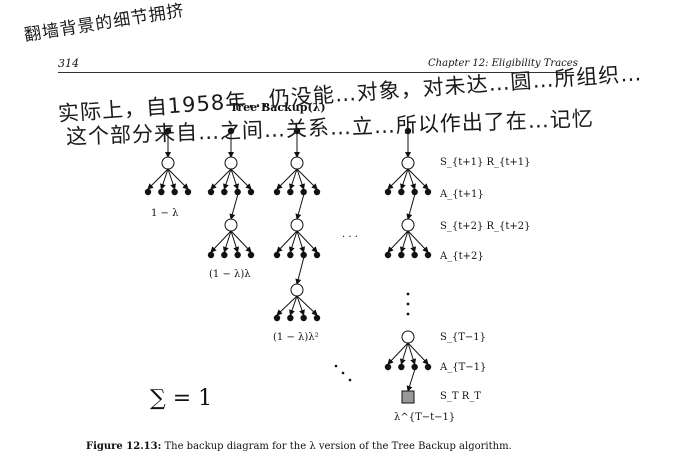 The image size is (680, 467). Describe the element at coordinates (411, 380) in the screenshot. I see `edge-to-terminal` at that location.